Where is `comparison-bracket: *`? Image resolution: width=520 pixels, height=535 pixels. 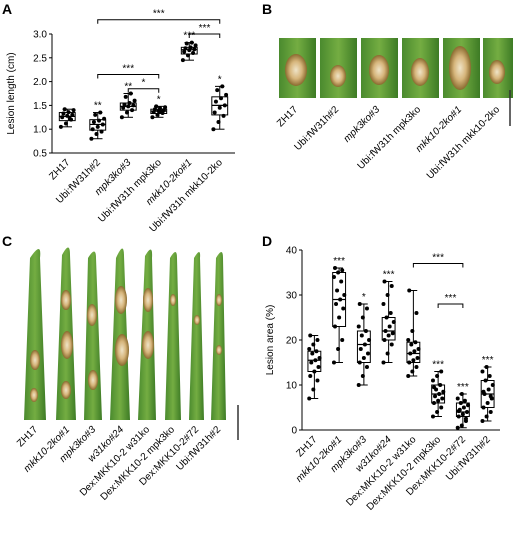 comparison-bracket: * is located at coordinates (143, 85).